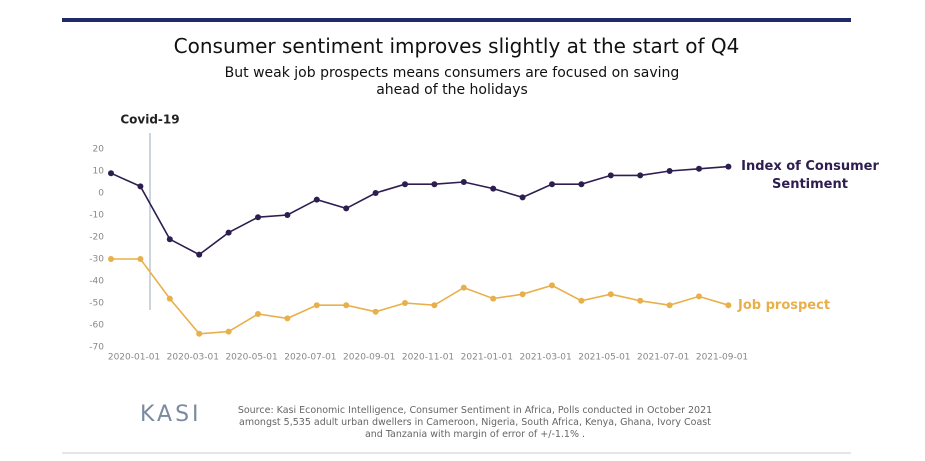 This screenshot has height=461, width=925. What do you see at coordinates (428, 358) in the screenshot?
I see `x-tick-label: 2020-11-01` at bounding box center [428, 358].